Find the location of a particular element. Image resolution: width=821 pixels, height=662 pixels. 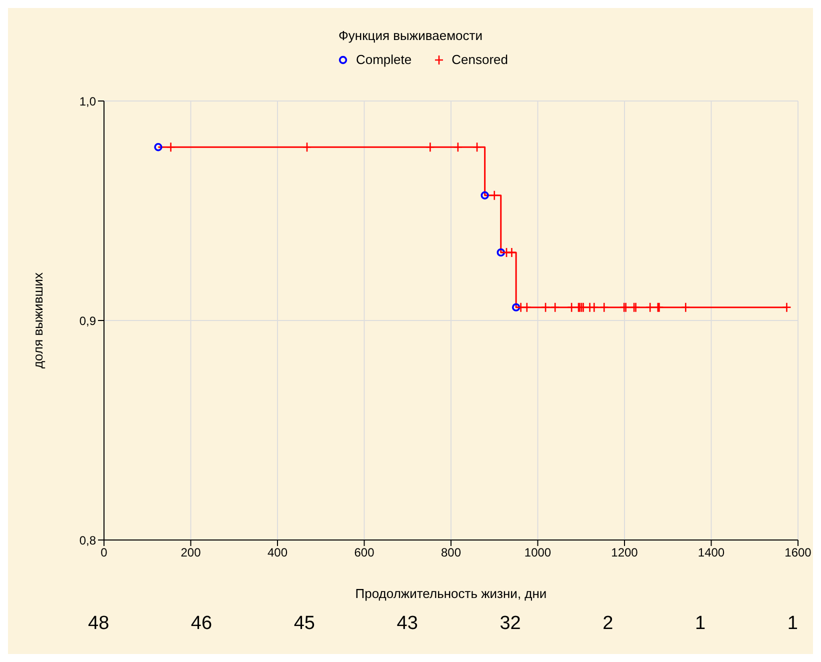

y-tick-label: 1,0 is located at coordinates (87, 101).